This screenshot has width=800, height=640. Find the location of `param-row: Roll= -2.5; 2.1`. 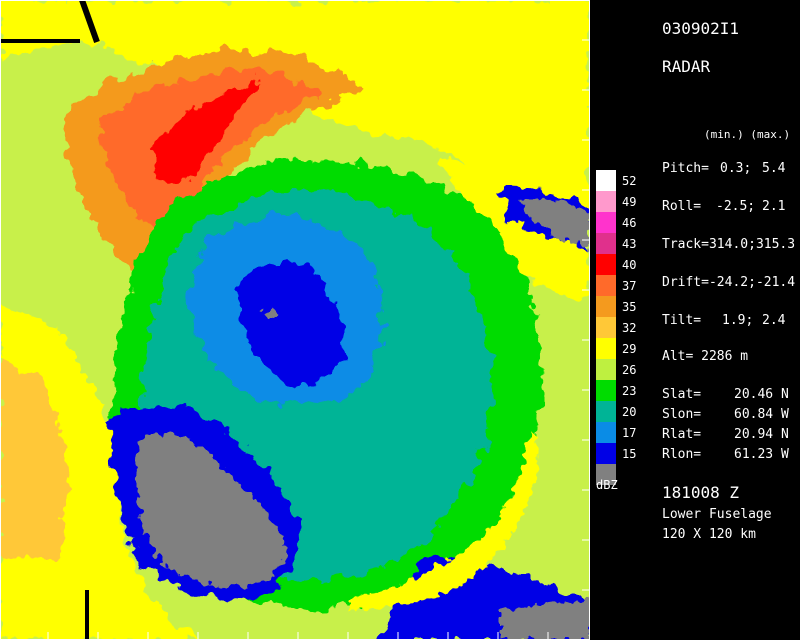

param-row: Roll= -2.5; 2.1 is located at coordinates (723, 206).